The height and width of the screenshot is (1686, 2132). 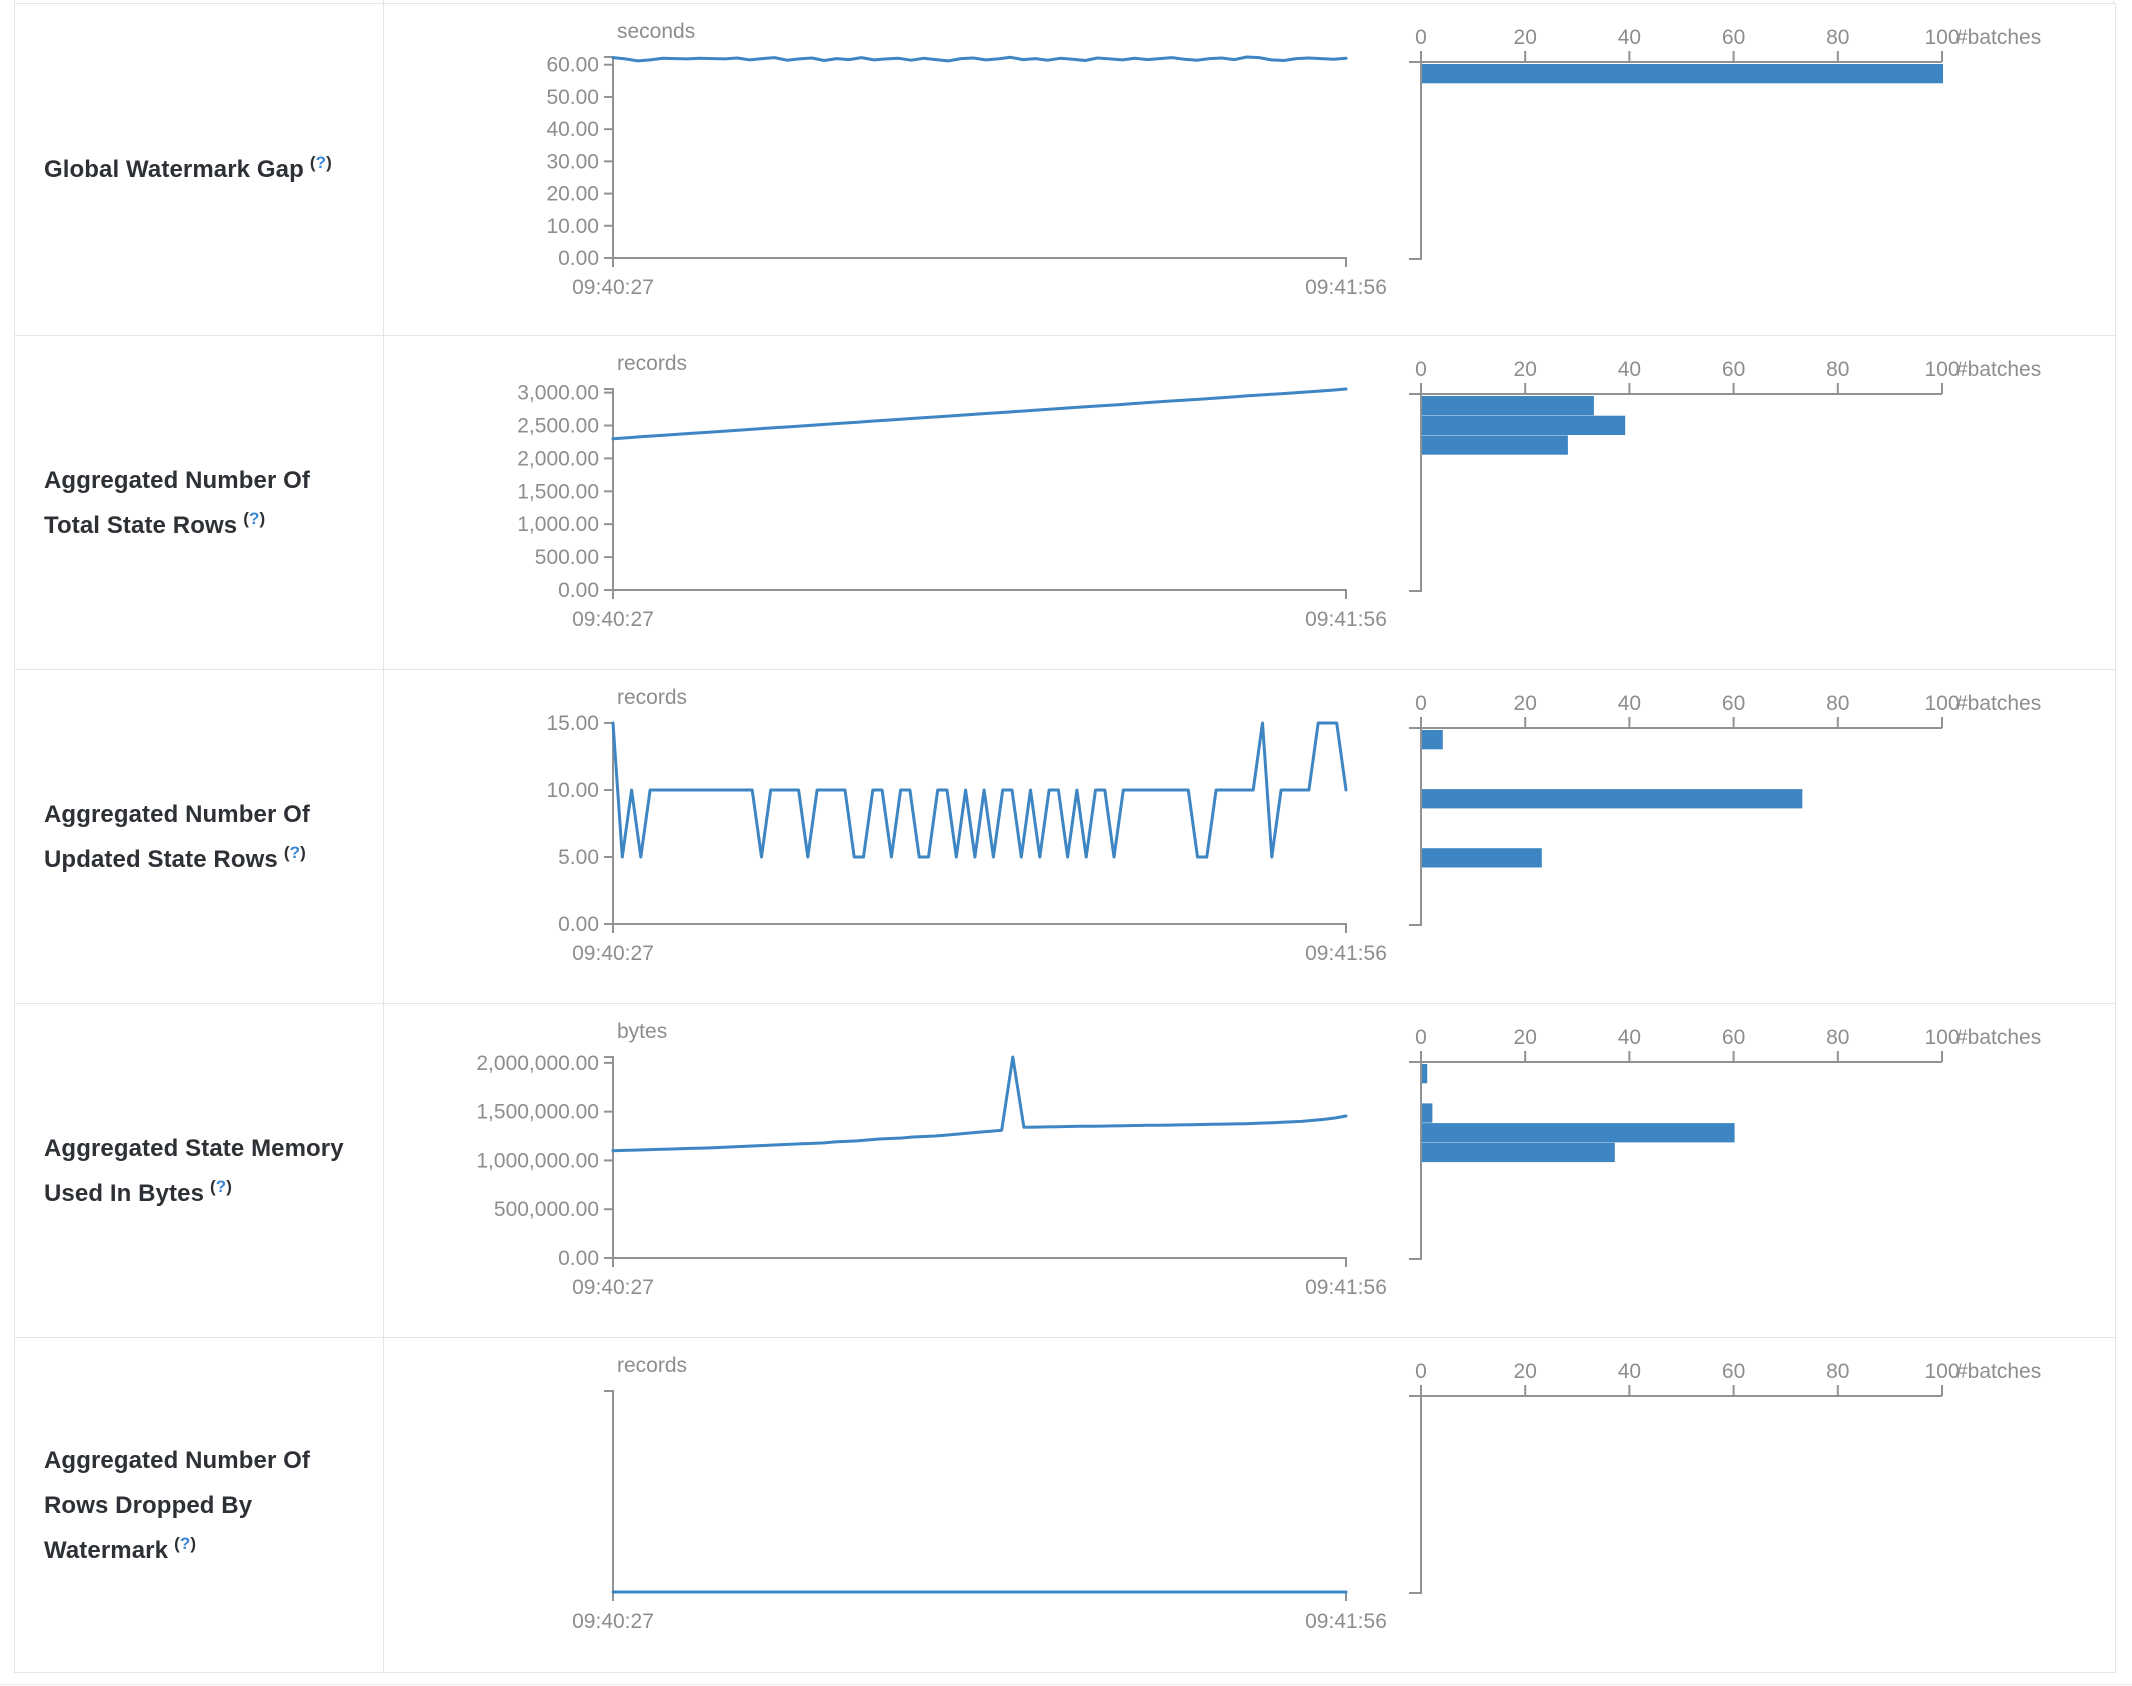 What do you see at coordinates (188, 169) in the screenshot?
I see `metric-label: Global Watermark Gap (?)` at bounding box center [188, 169].